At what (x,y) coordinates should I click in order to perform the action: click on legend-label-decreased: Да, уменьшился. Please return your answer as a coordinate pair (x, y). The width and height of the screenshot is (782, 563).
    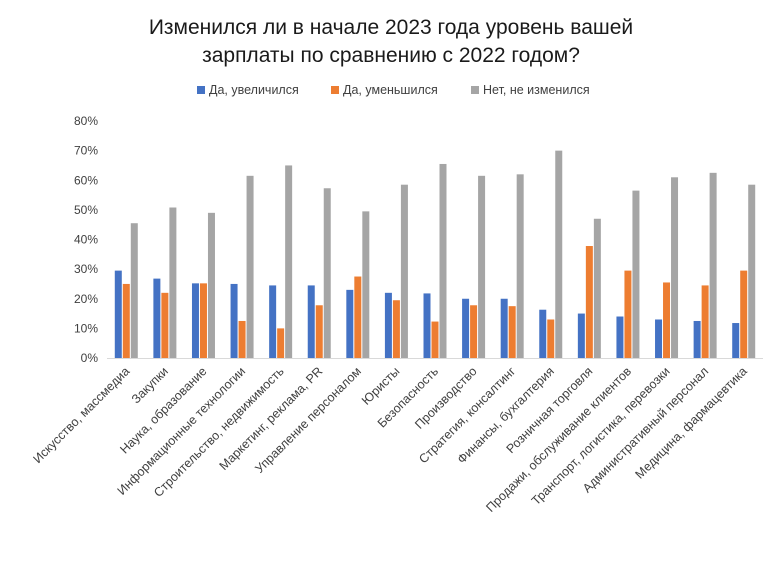
    Looking at the image, I should click on (390, 90).